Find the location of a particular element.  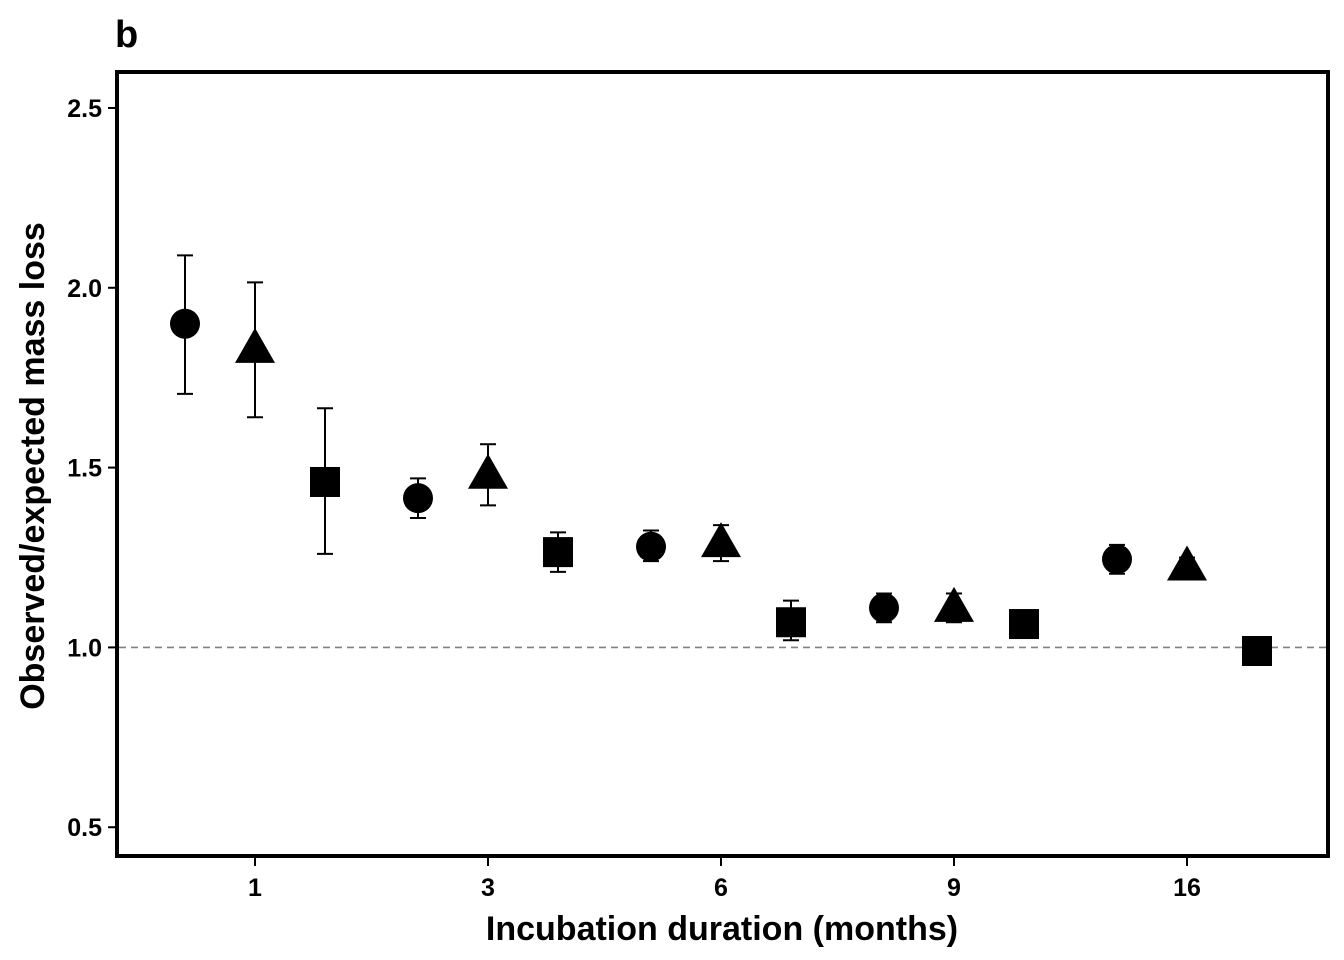

x-tick-label: 9 is located at coordinates (954, 888).